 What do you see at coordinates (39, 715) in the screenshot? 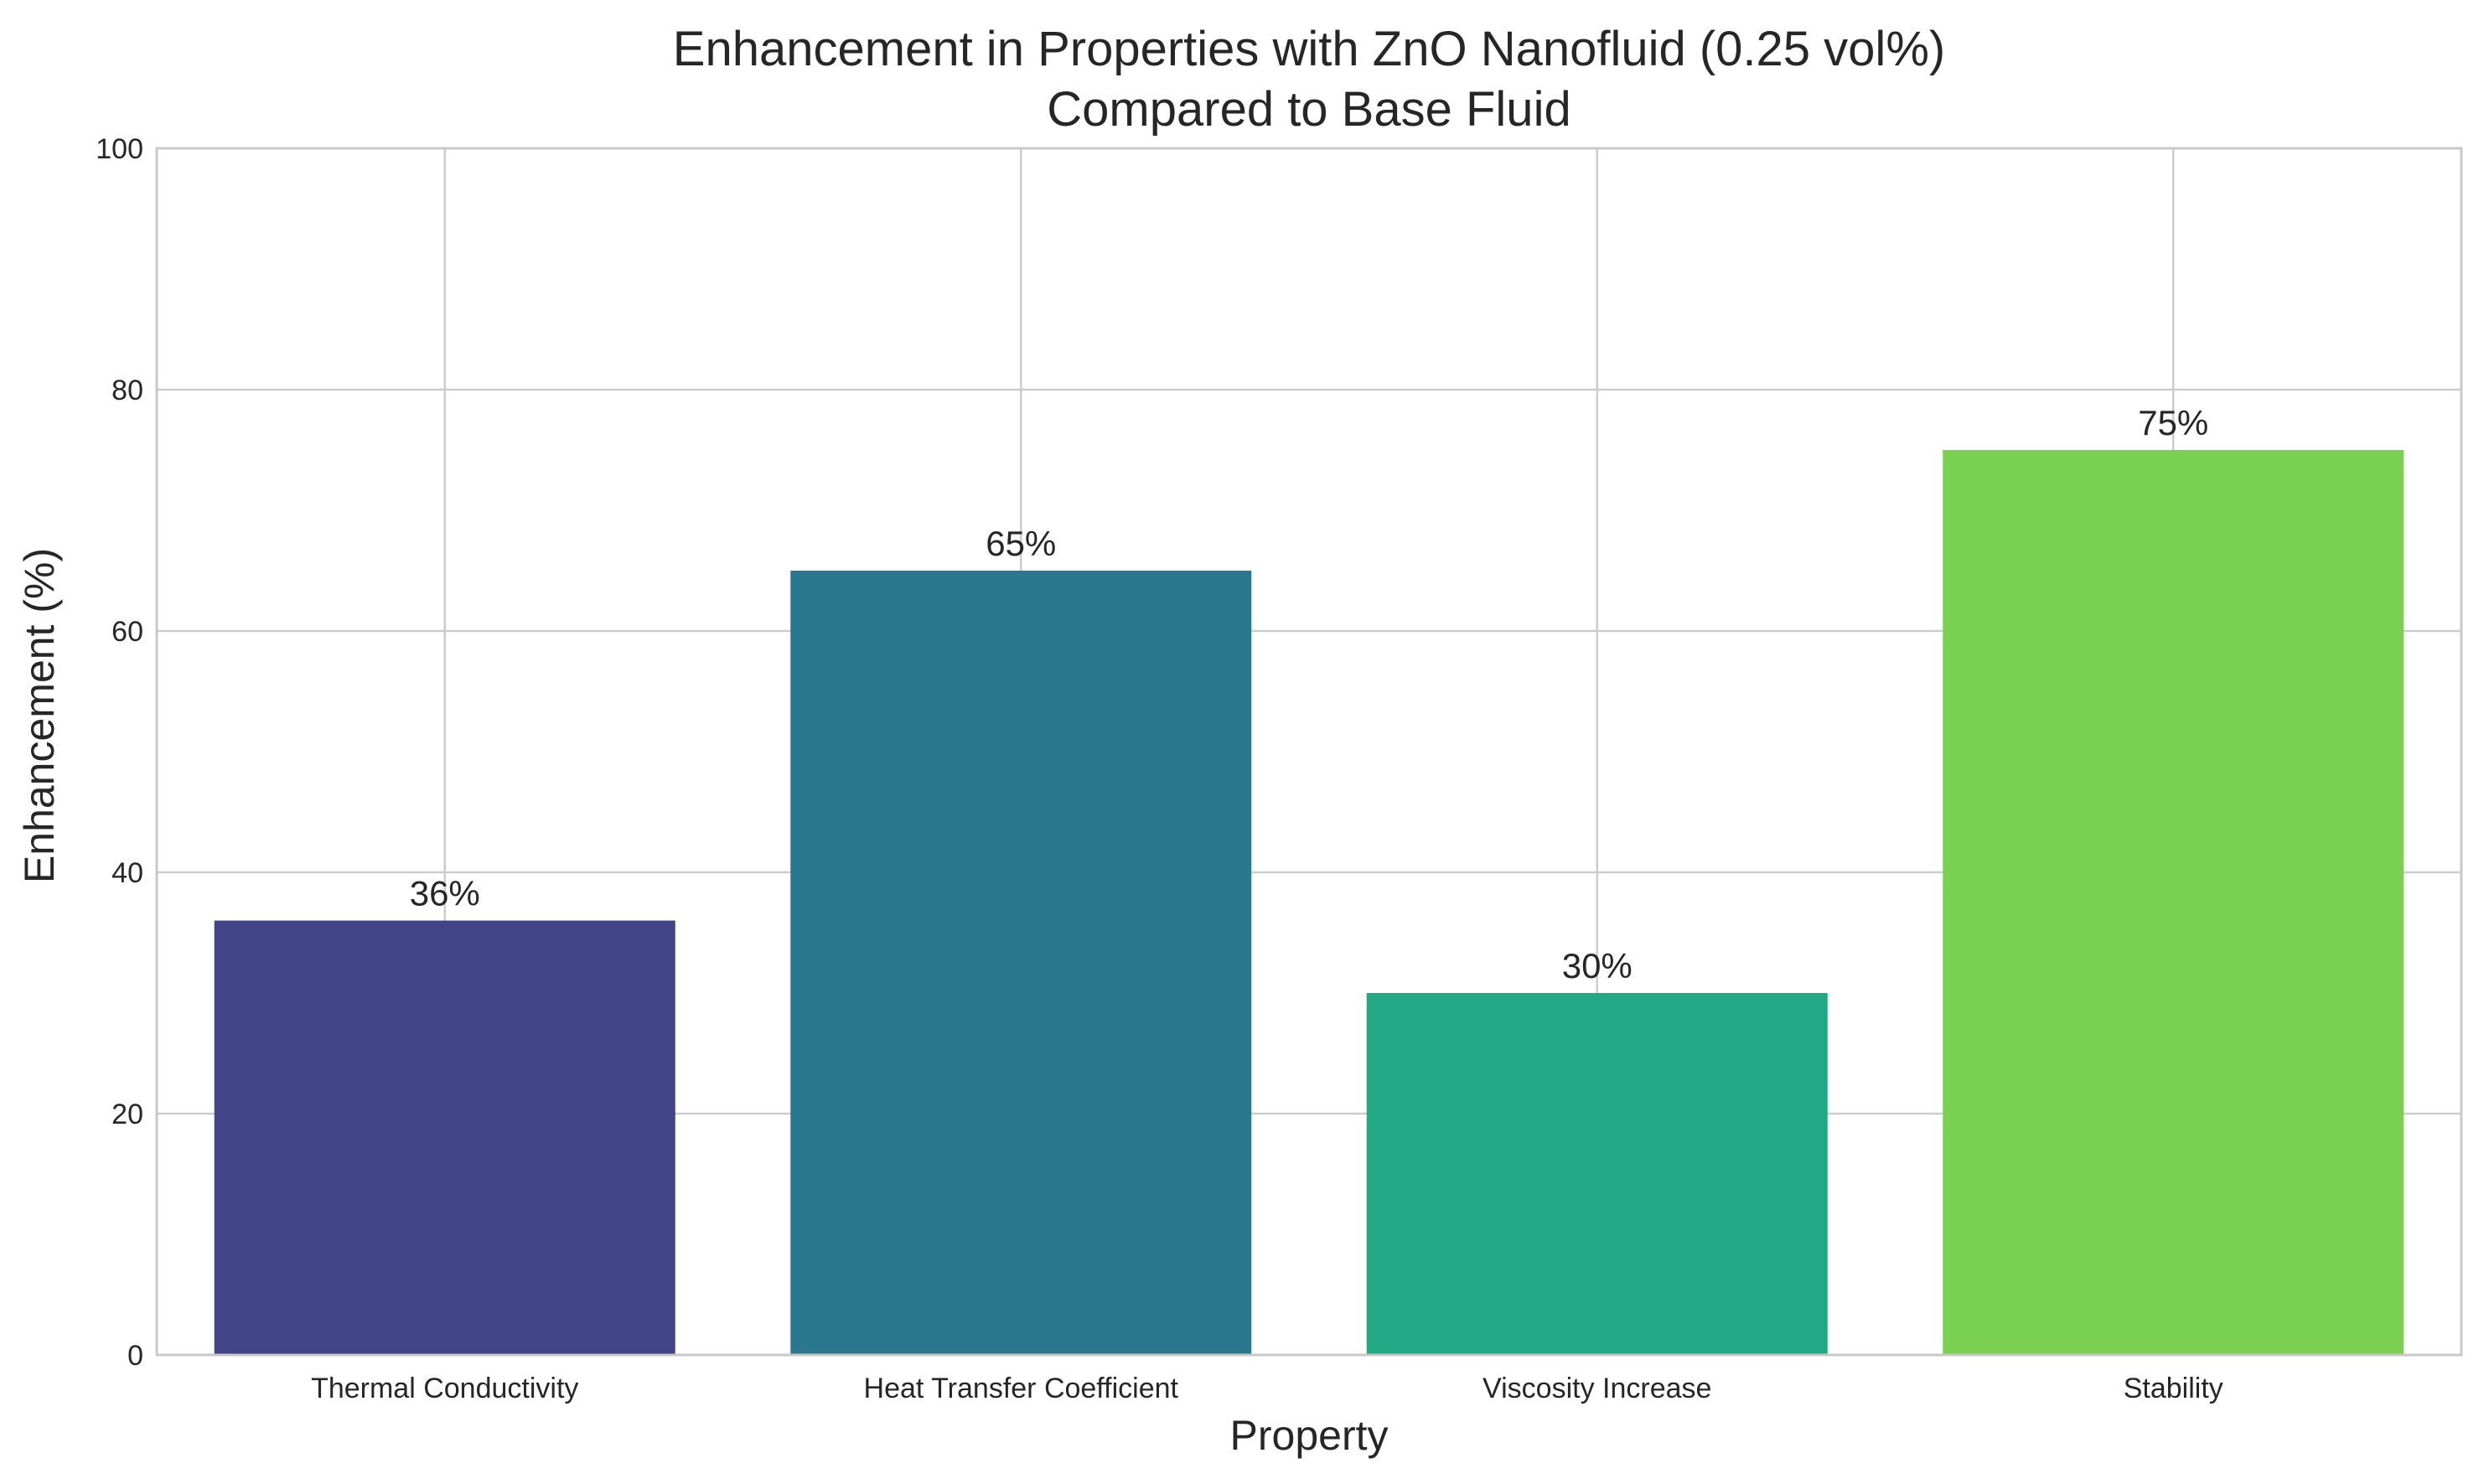
I see `y-axis-label: Enhancement (%)` at bounding box center [39, 715].